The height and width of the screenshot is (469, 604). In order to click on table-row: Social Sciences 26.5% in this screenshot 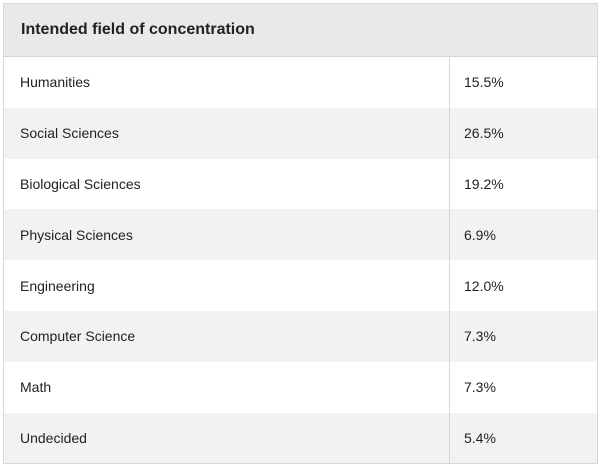, I will do `click(300, 133)`.